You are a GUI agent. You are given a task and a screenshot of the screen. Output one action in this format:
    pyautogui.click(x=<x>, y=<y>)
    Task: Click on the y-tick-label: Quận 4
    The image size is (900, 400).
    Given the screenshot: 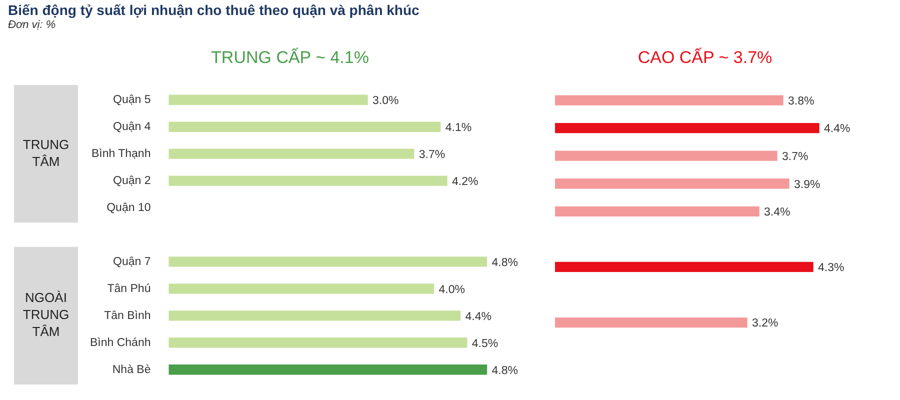 What is the action you would take?
    pyautogui.click(x=132, y=127)
    